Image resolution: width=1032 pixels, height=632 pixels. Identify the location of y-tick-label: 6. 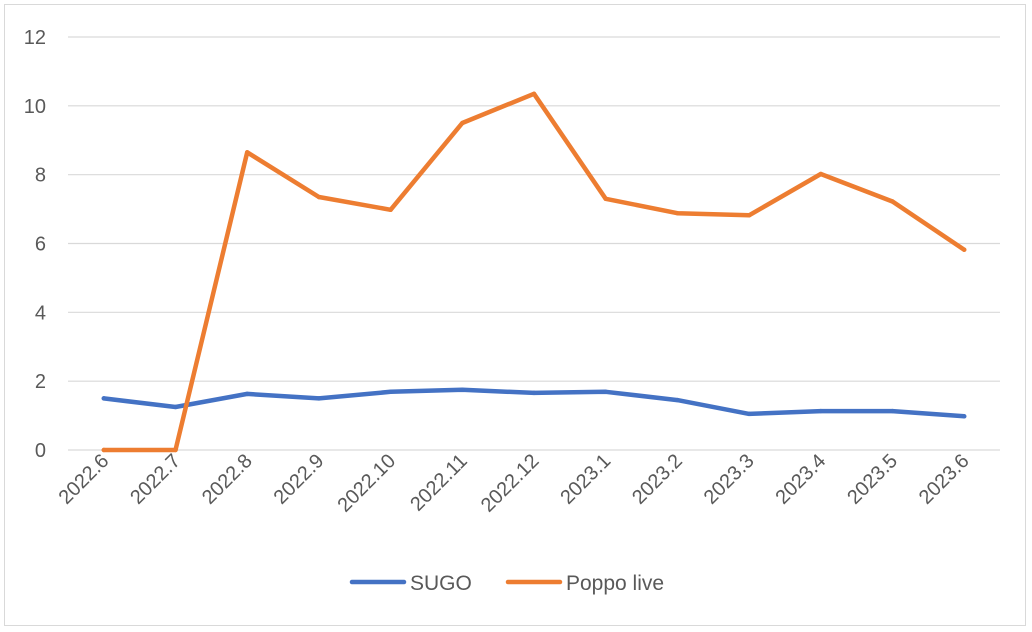
(40, 245).